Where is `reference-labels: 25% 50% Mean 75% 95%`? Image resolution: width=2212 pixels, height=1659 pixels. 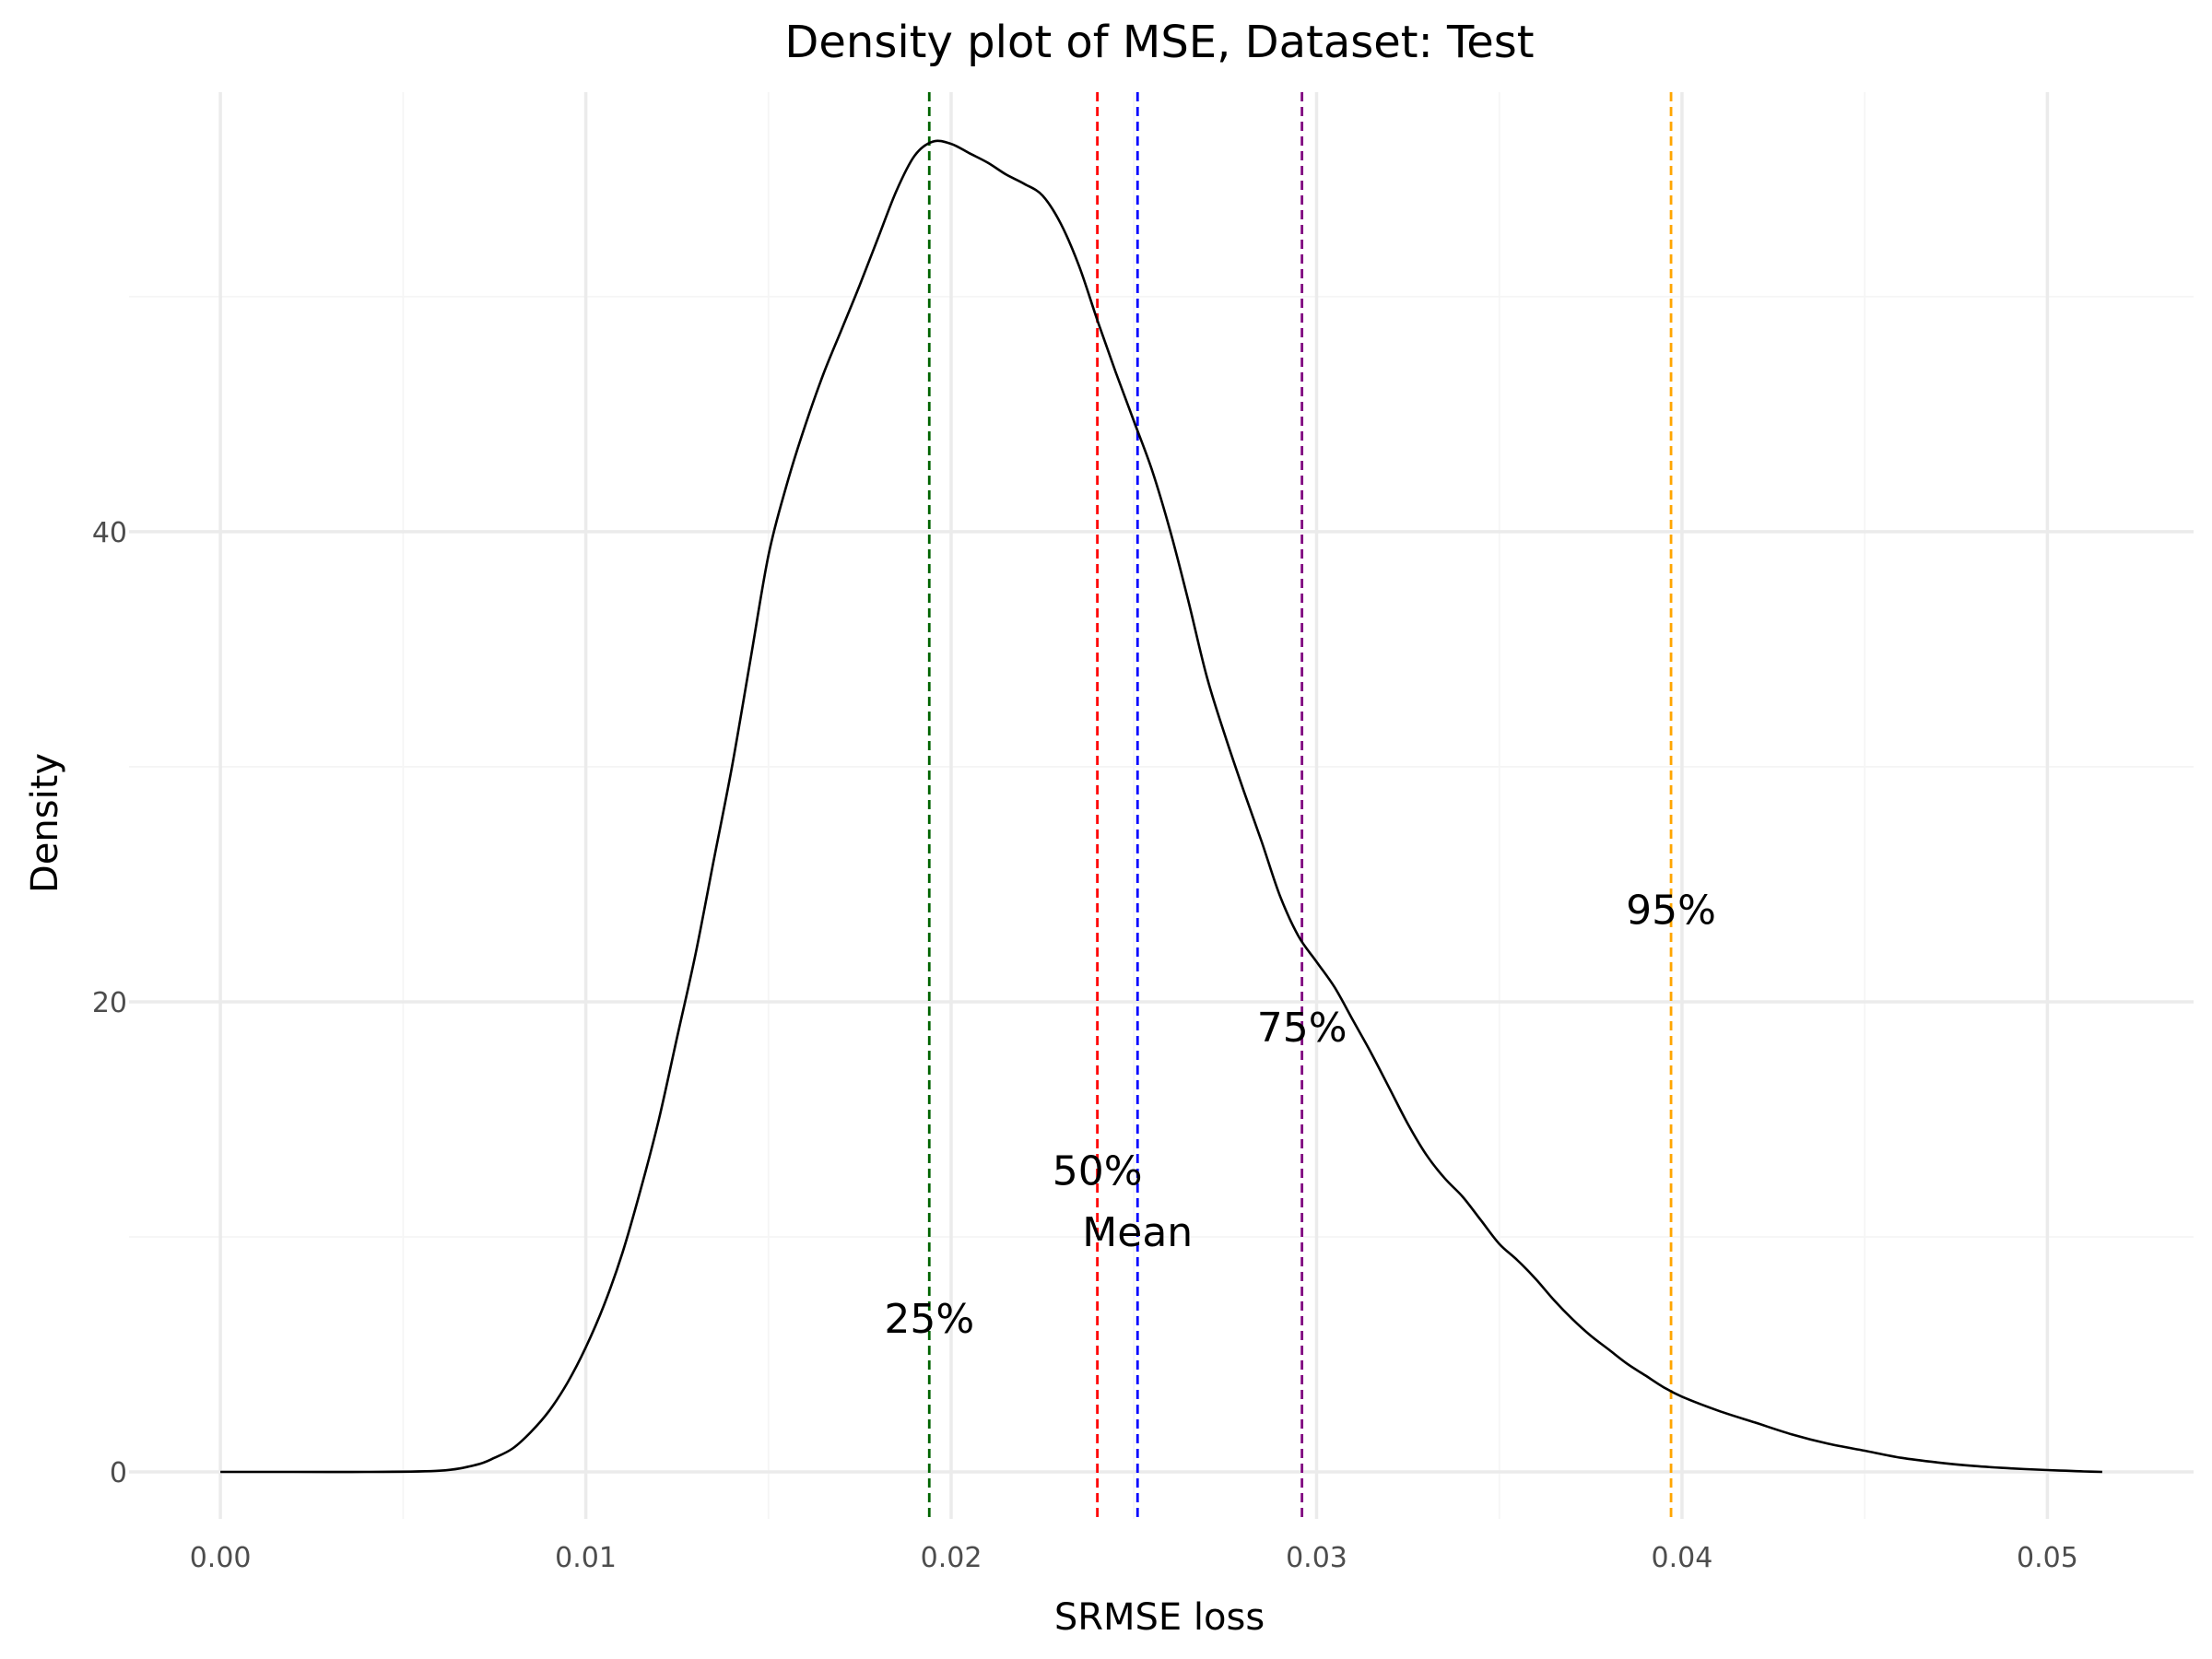
reference-labels: 25% 50% Mean 75% 95% is located at coordinates (1300, 1115).